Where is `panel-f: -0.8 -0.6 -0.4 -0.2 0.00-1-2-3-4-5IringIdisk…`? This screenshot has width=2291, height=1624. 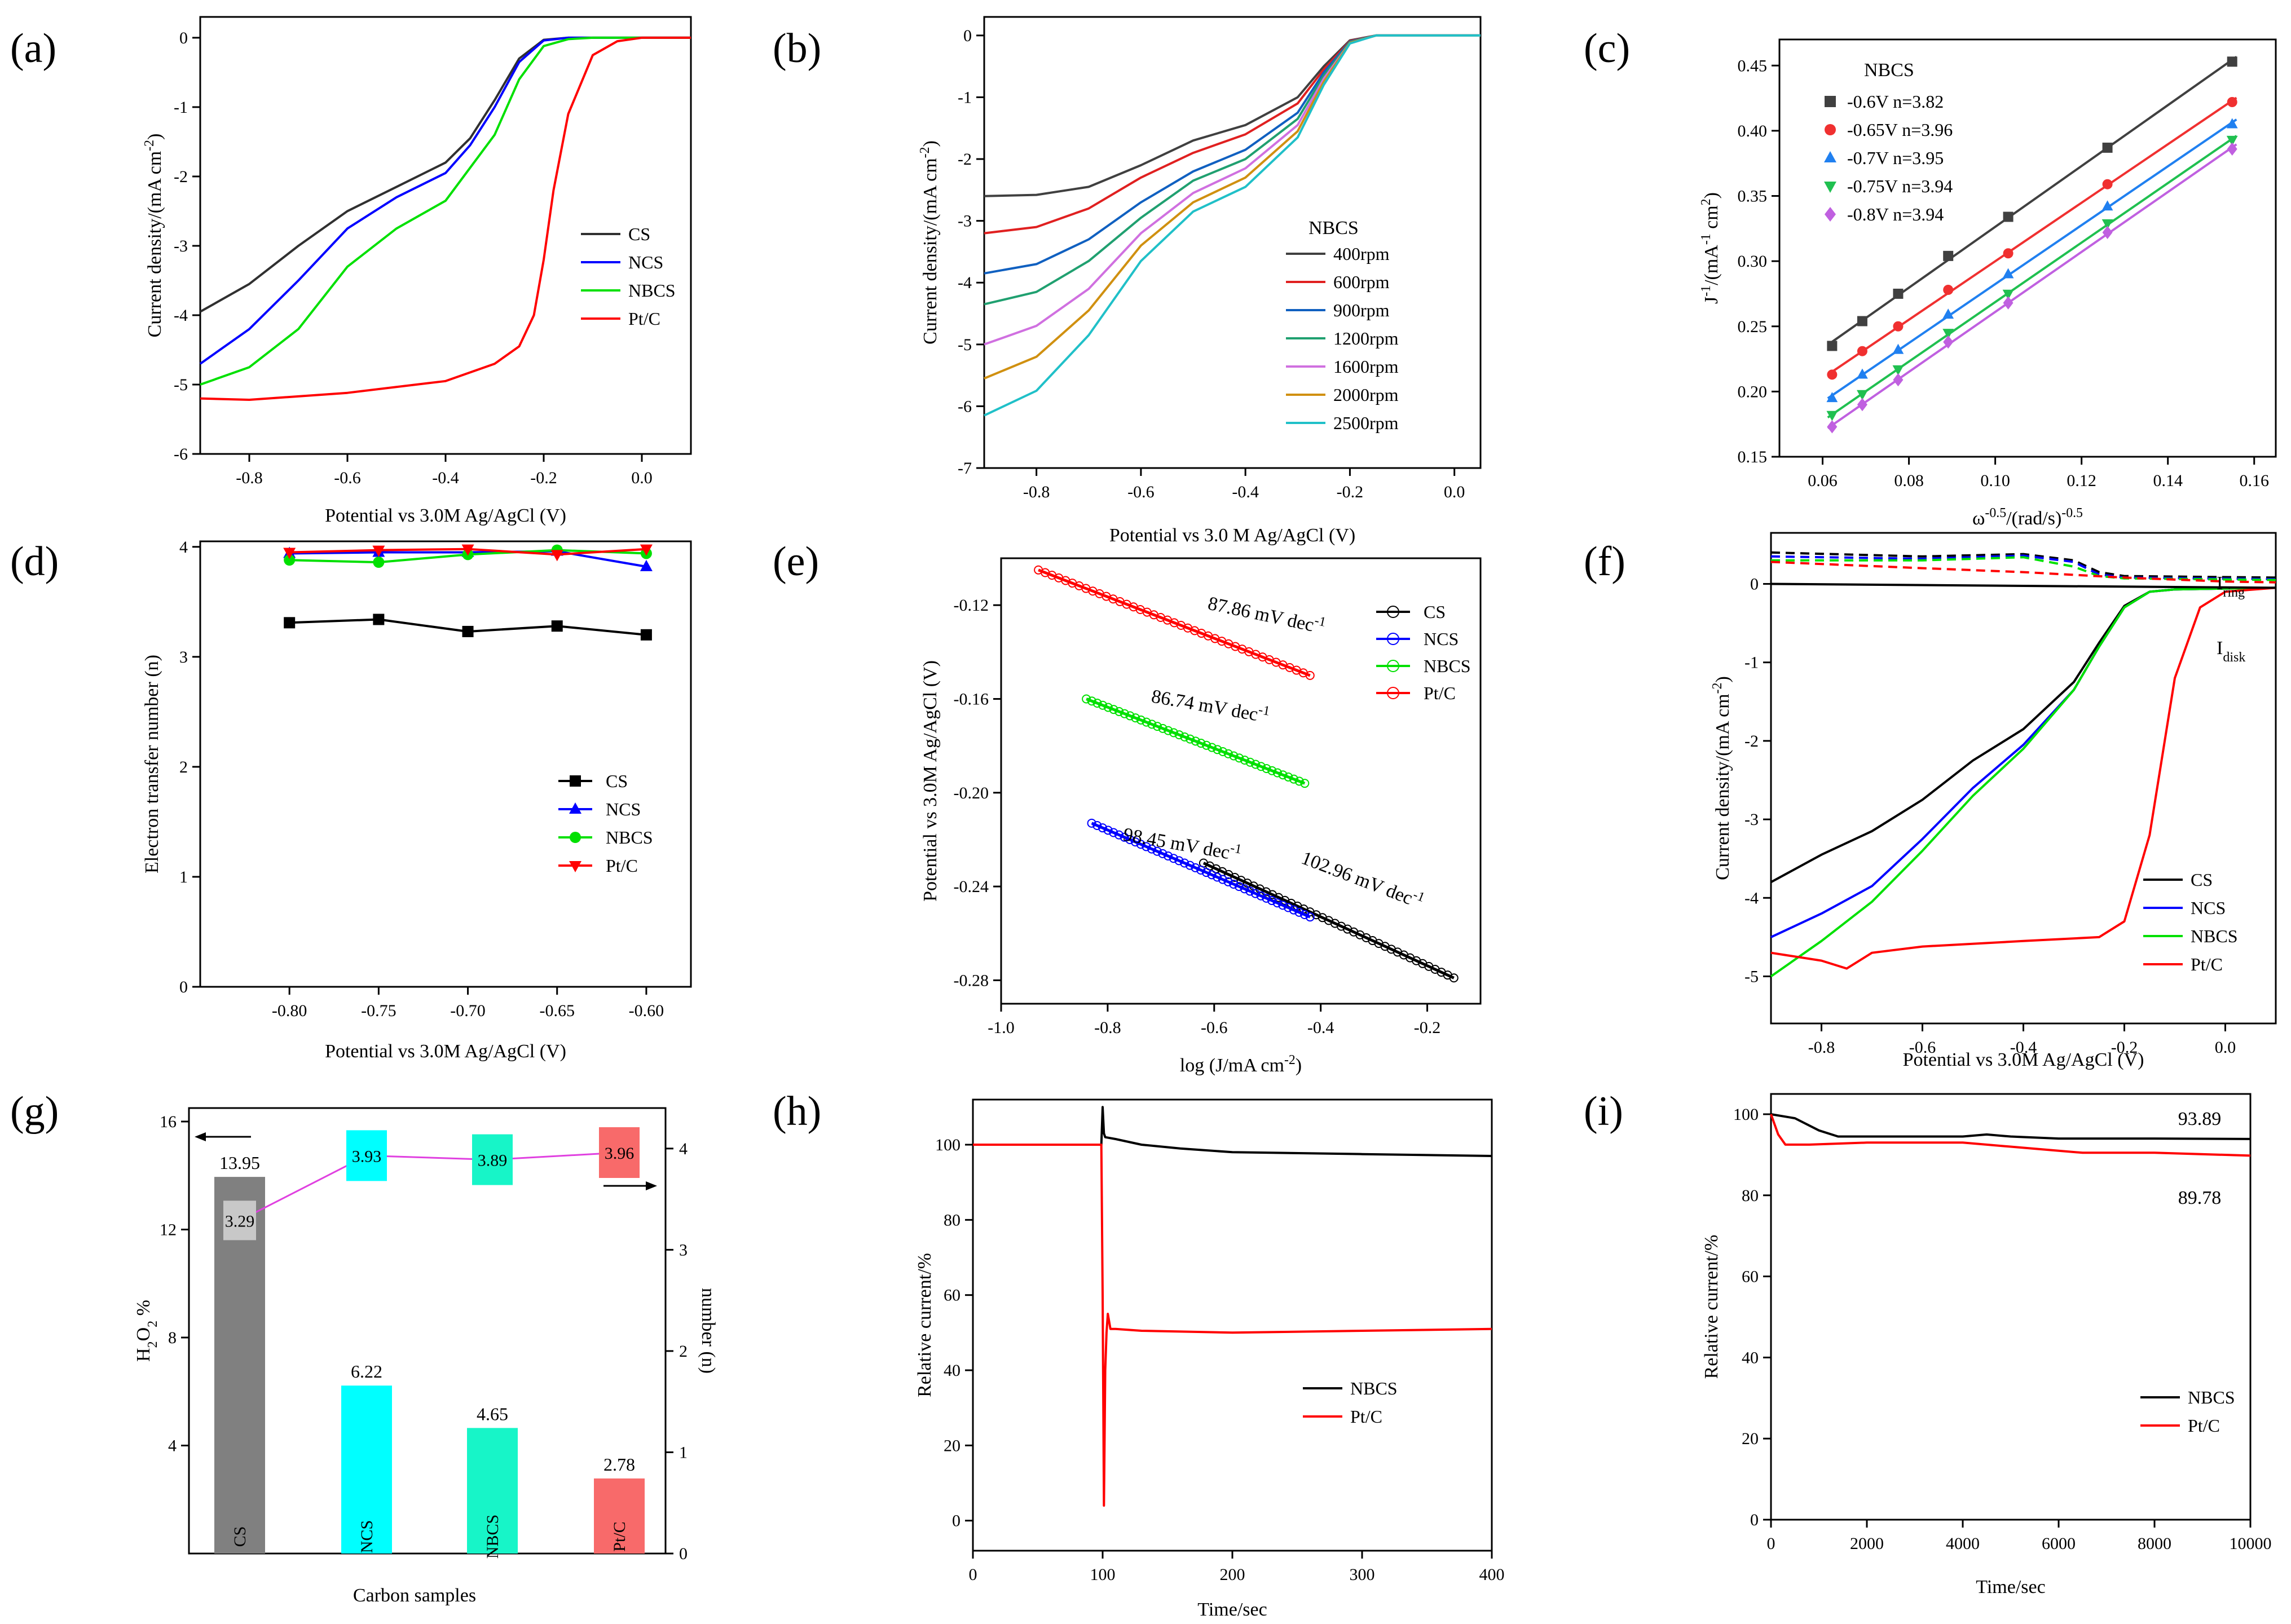 panel-f: -0.8 -0.6 -0.4 -0.2 0.00-1-2-3-4-5IringIdisk… is located at coordinates (1993, 801).